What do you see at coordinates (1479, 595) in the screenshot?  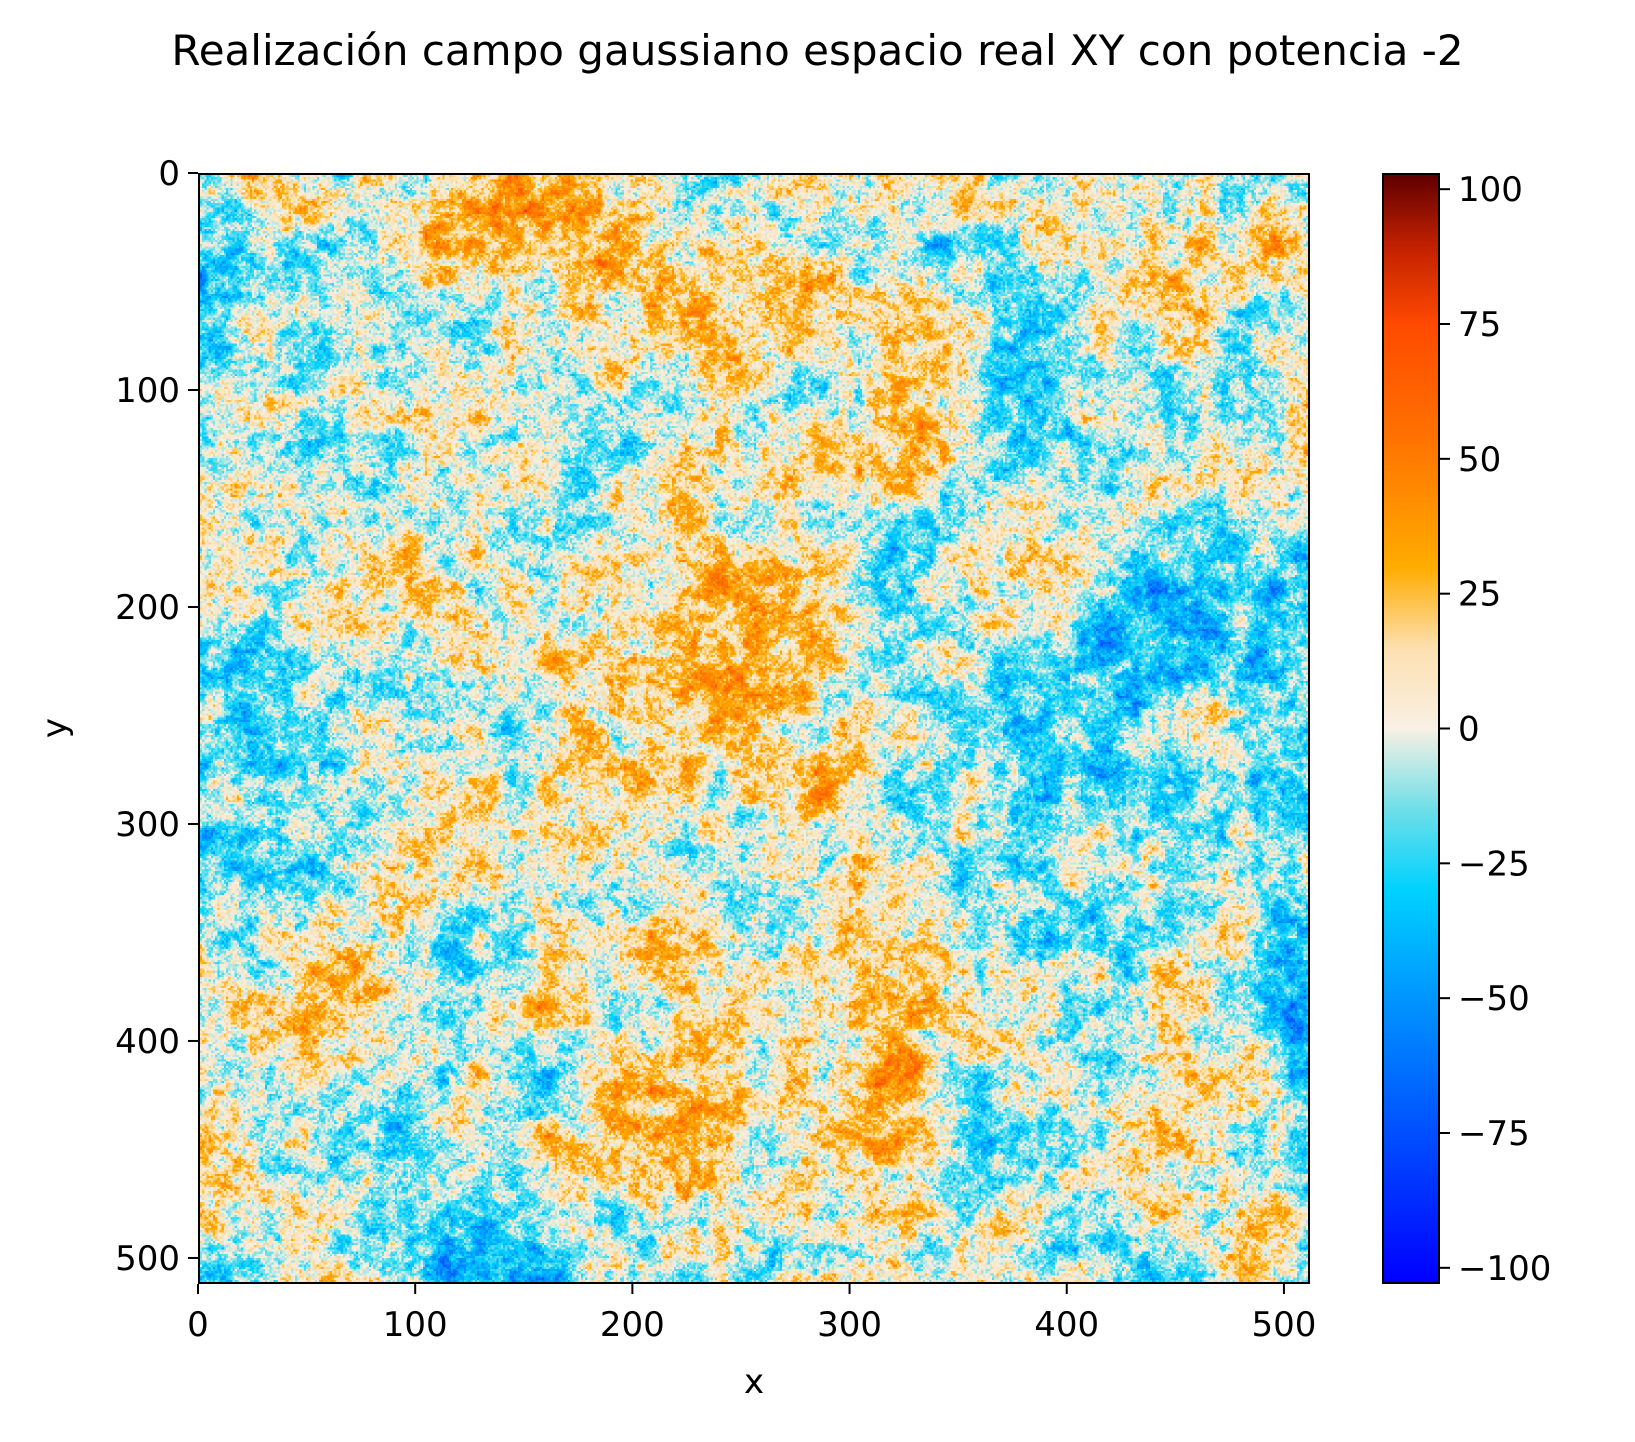 I see `colorbar-tick-label: 25` at bounding box center [1479, 595].